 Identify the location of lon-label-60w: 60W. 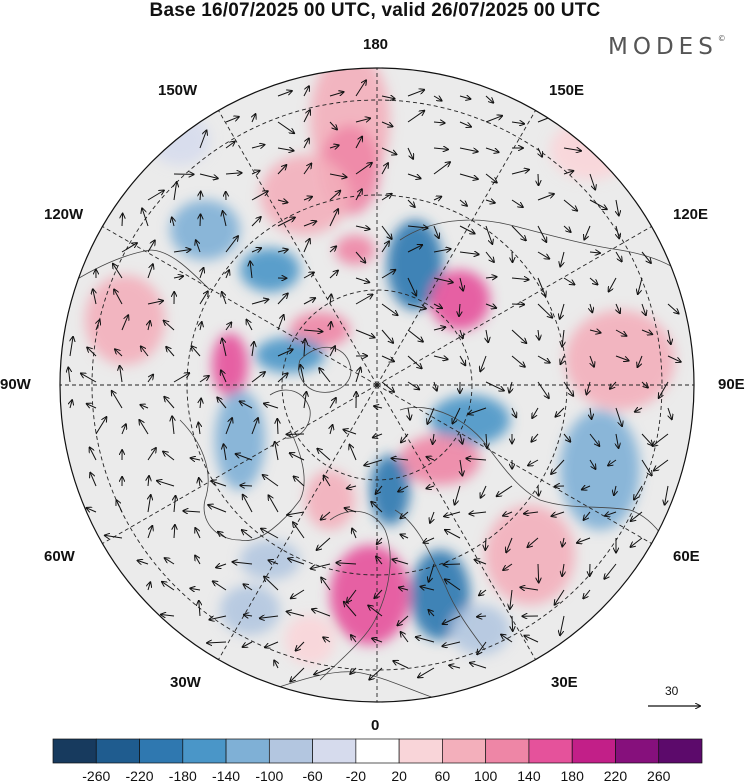
(59, 556).